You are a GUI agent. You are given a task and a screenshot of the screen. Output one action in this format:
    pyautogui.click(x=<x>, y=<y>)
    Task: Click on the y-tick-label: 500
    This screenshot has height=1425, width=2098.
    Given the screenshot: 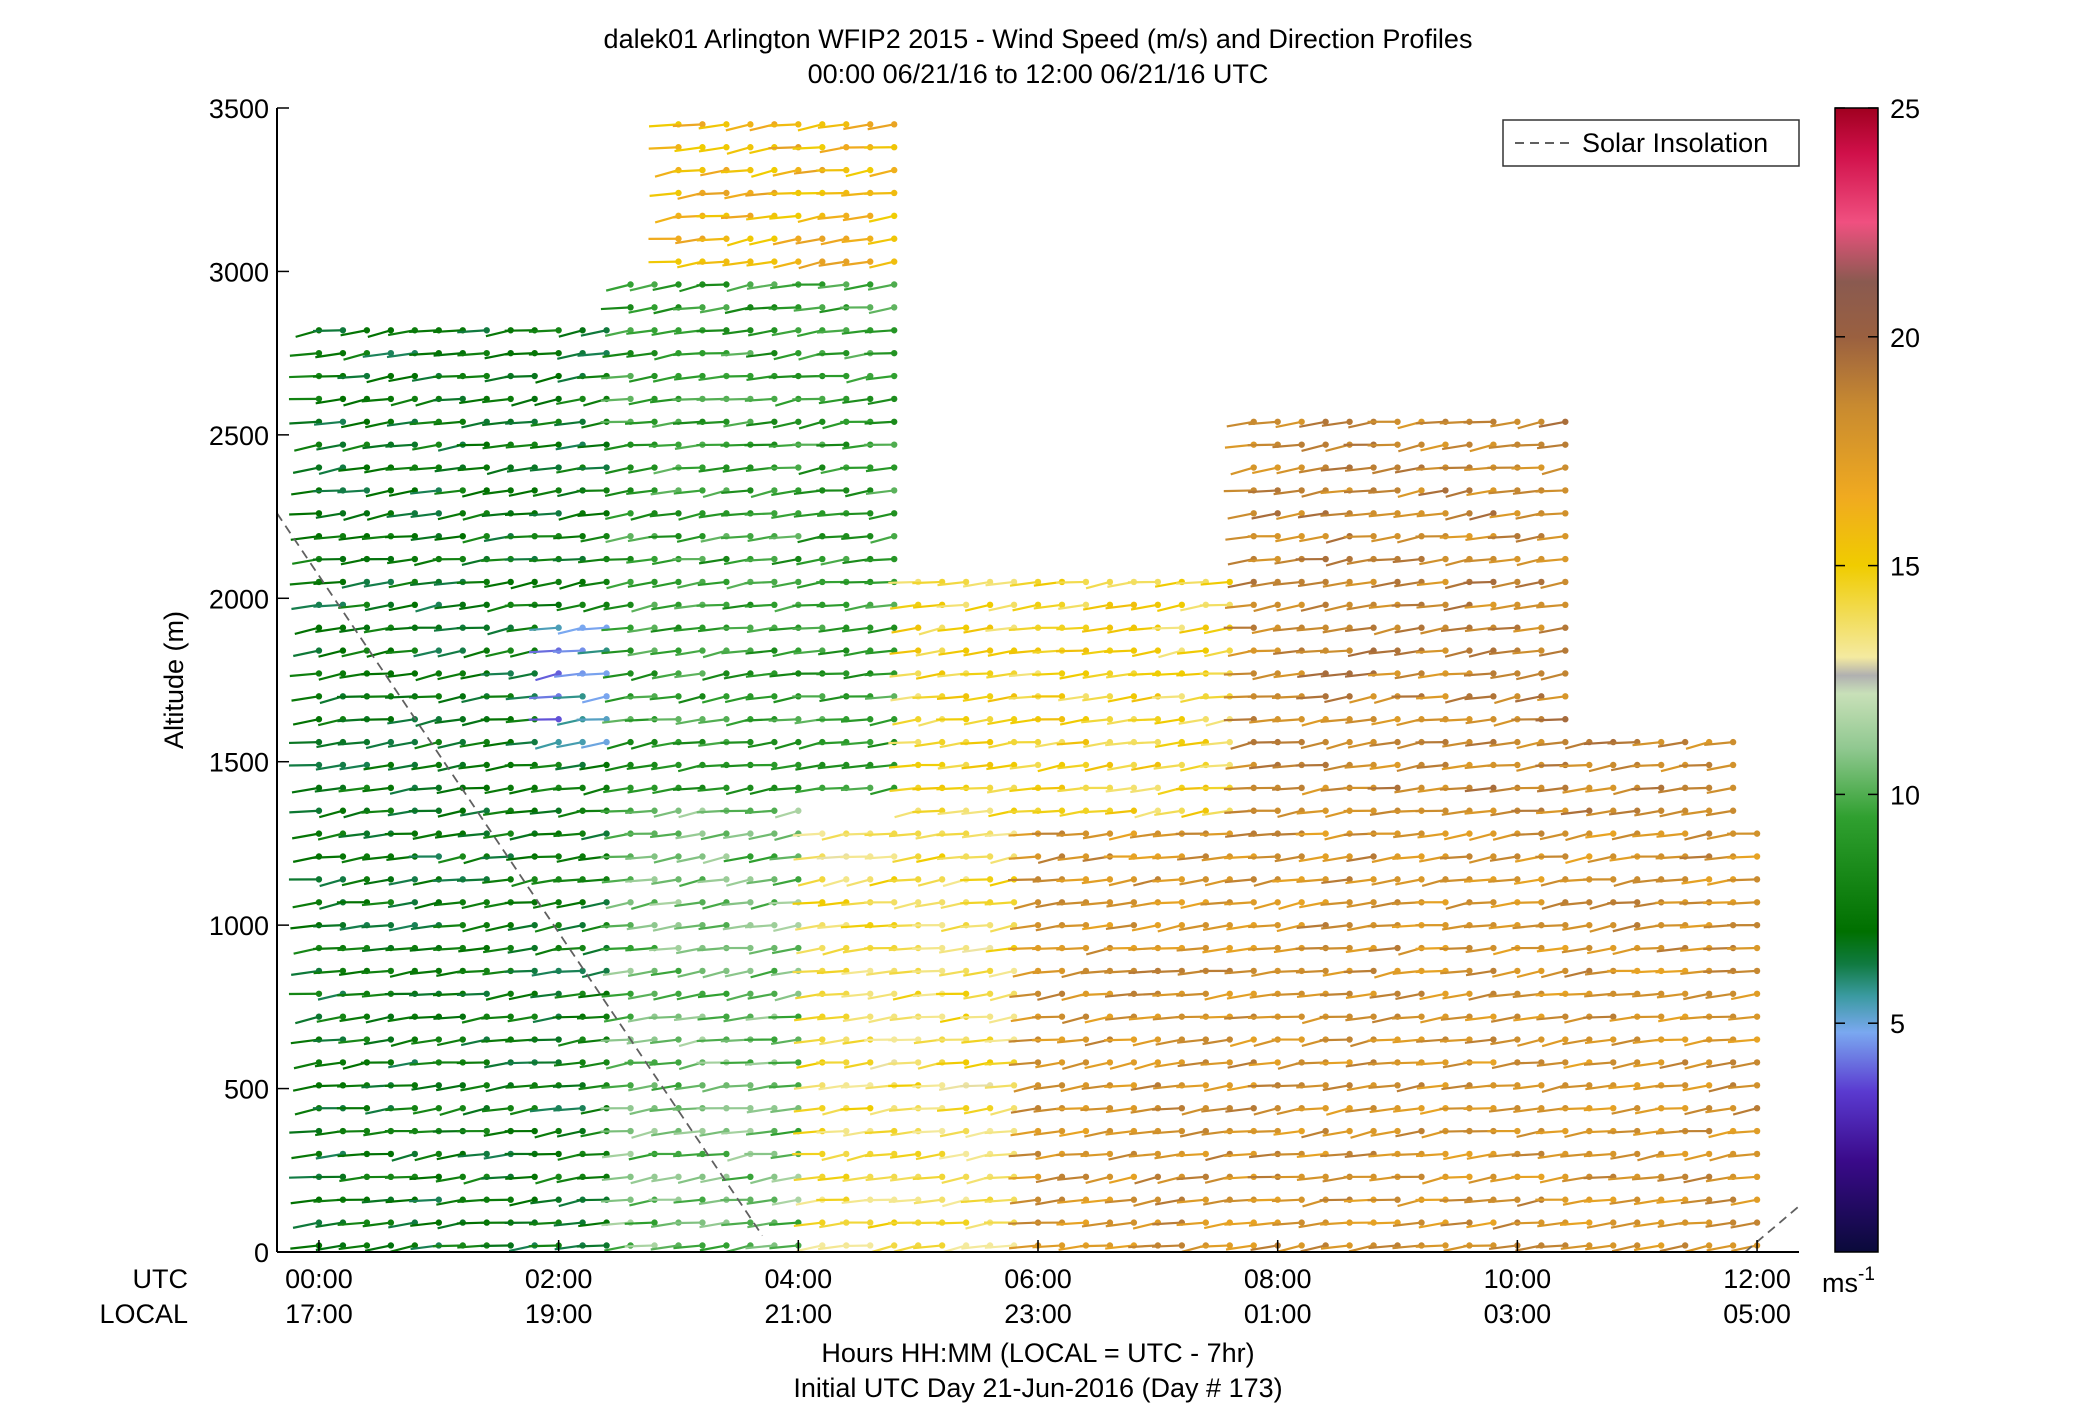 What is the action you would take?
    pyautogui.click(x=246, y=1090)
    